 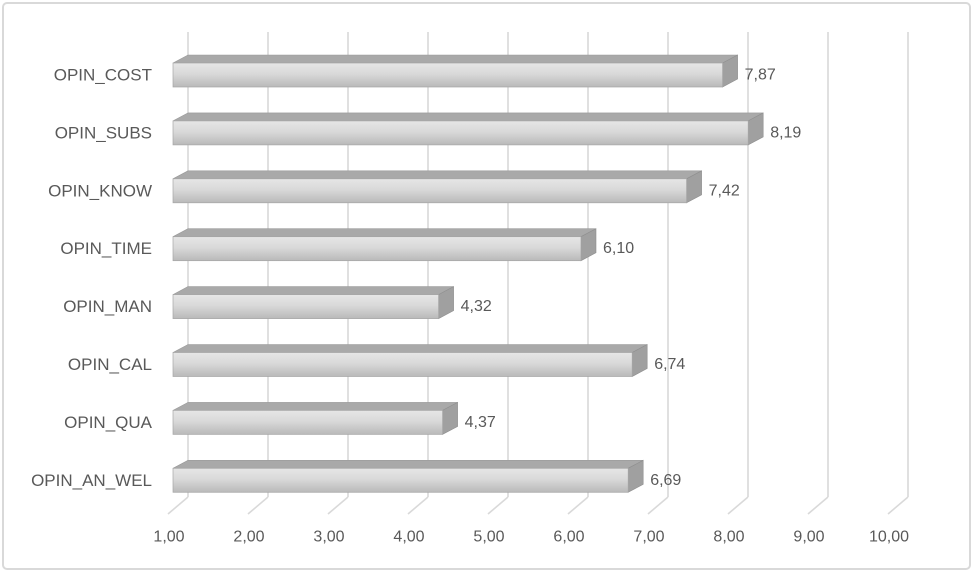 What do you see at coordinates (248, 537) in the screenshot?
I see `x-tick-label: 2,00` at bounding box center [248, 537].